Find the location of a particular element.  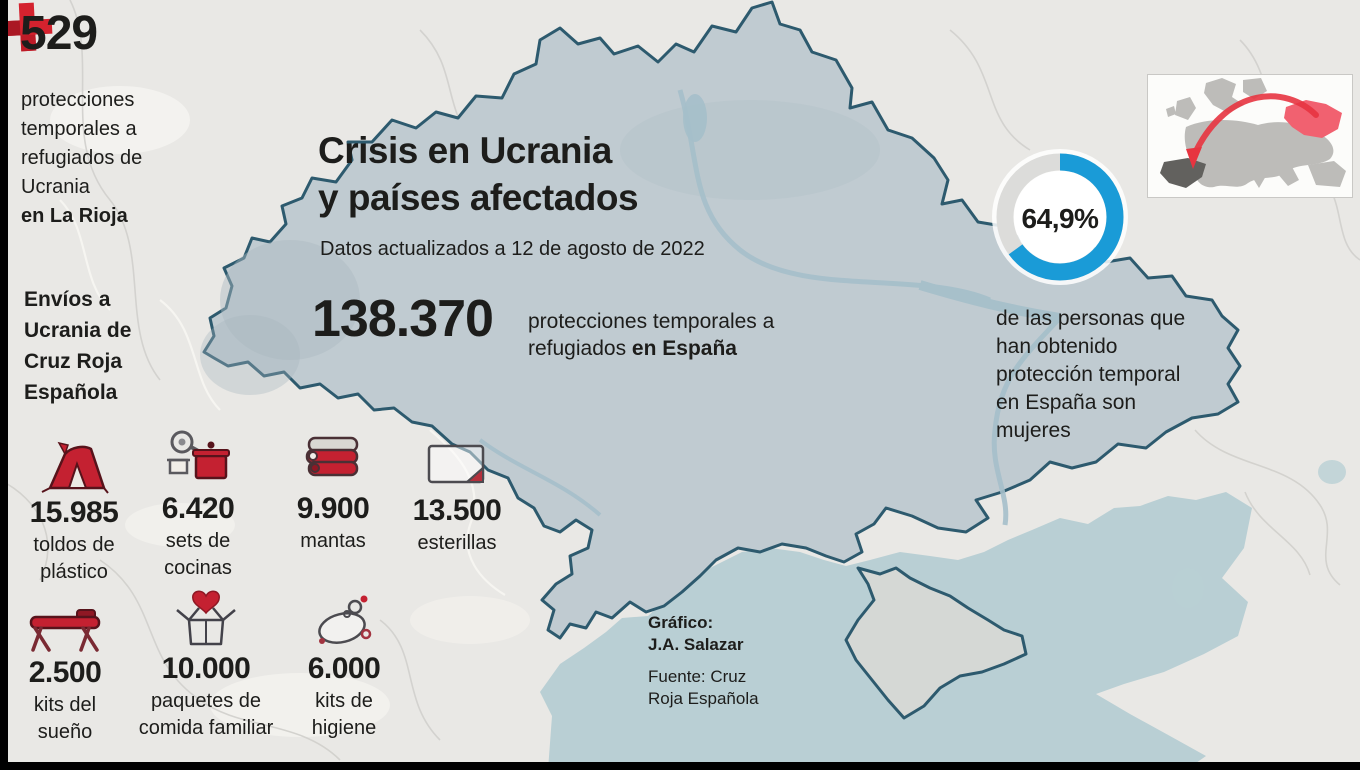

credits-author: J.A. Salazar is located at coordinates (696, 644).